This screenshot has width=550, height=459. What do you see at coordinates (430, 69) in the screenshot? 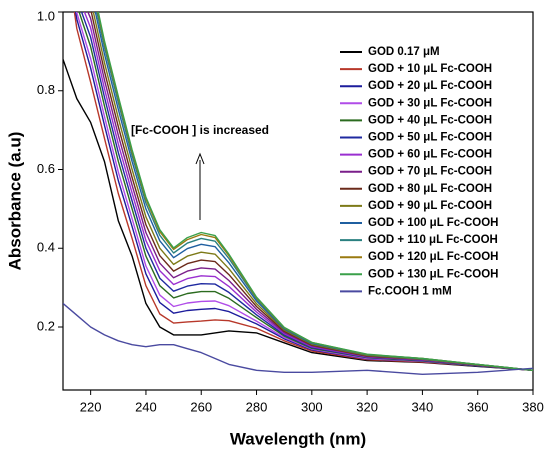
I see `legend-label: GOD + 10 μL Fc-COOH` at bounding box center [430, 69].